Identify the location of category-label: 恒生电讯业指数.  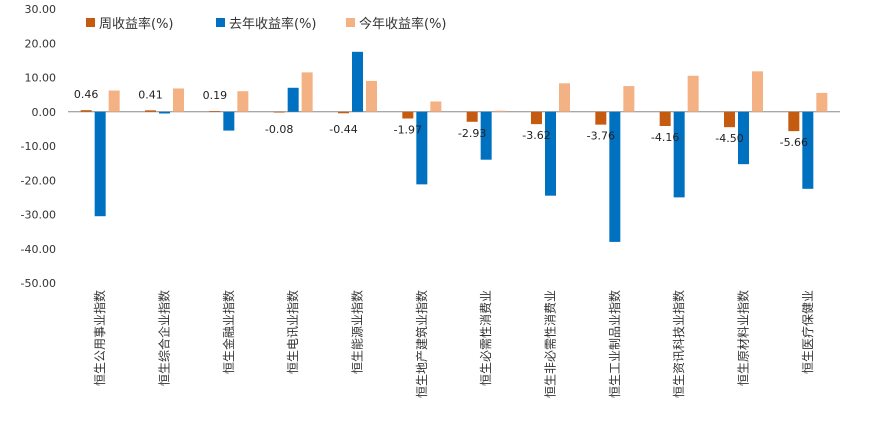
(292, 332).